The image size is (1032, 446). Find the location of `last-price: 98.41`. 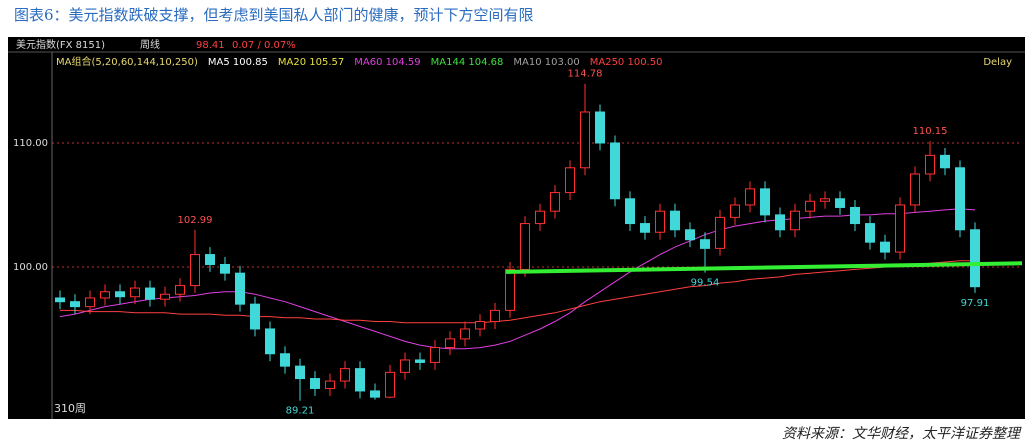

last-price: 98.41 is located at coordinates (210, 45).